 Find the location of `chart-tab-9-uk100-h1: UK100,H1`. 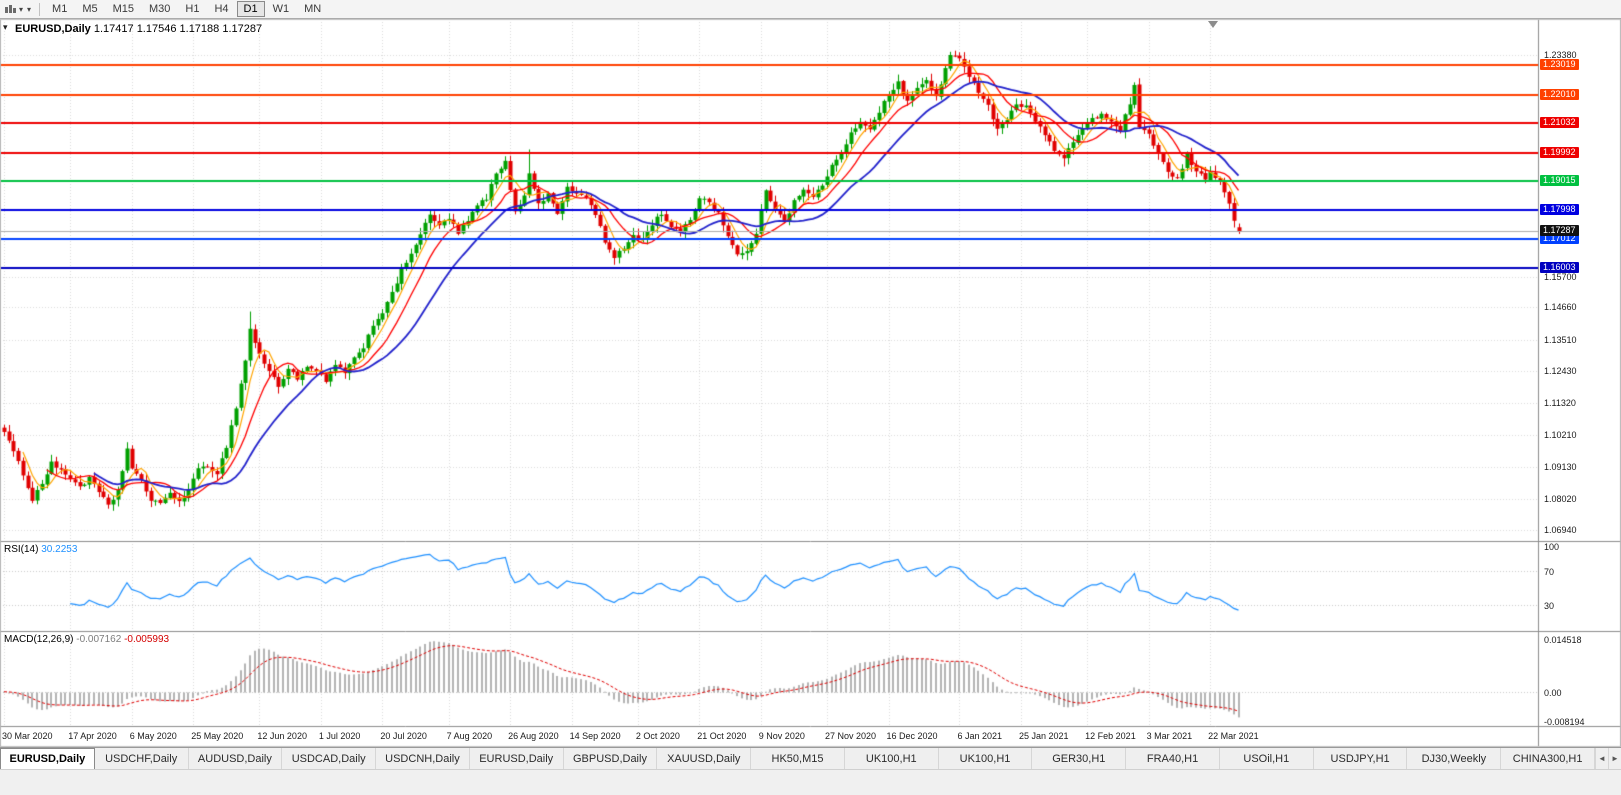

chart-tab-9-uk100-h1: UK100,H1 is located at coordinates (892, 758).